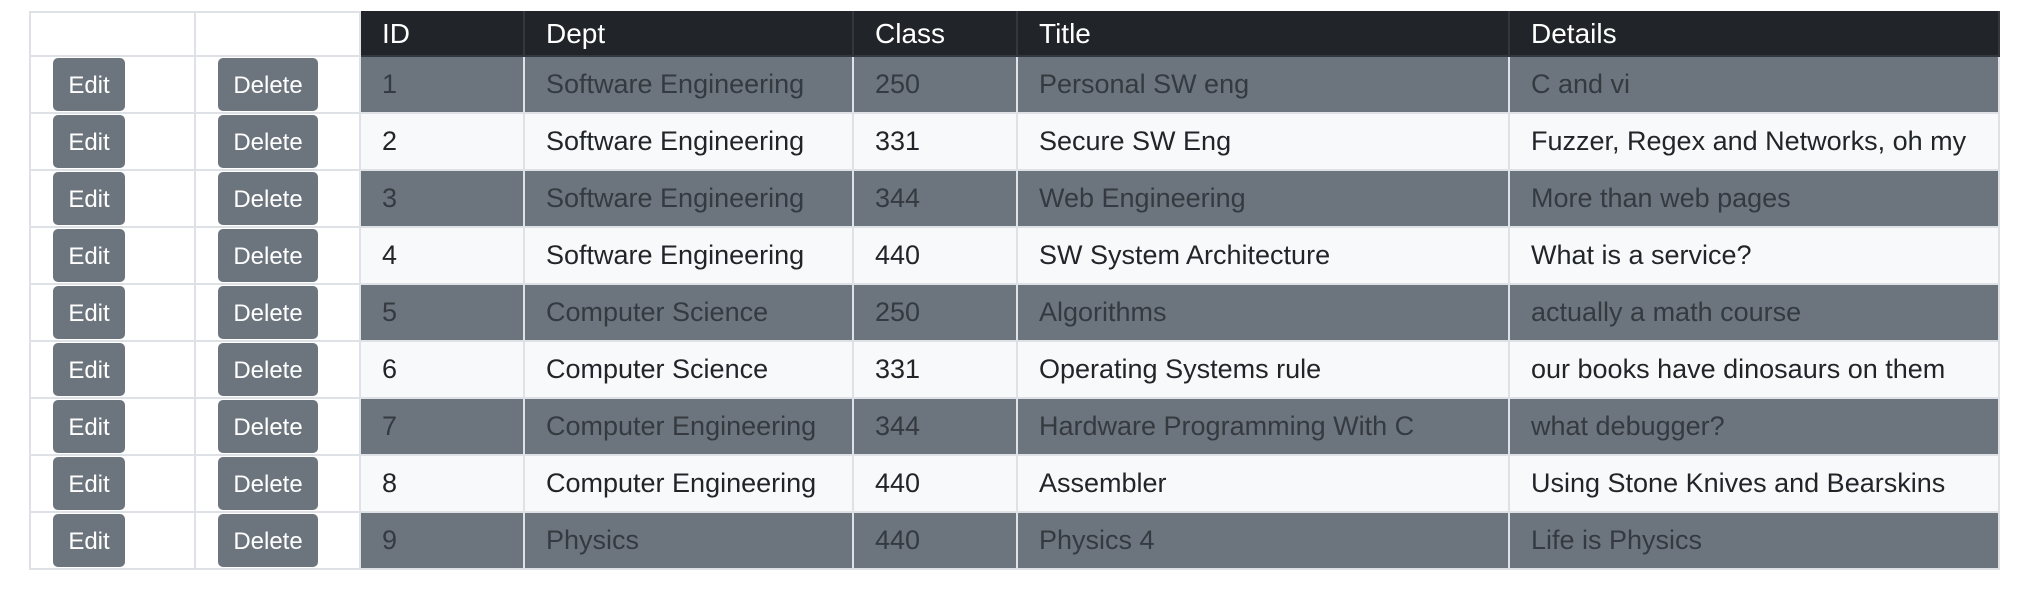 The height and width of the screenshot is (610, 2026). Describe the element at coordinates (1754, 255) in the screenshot. I see `cell-details: What is a service?` at that location.